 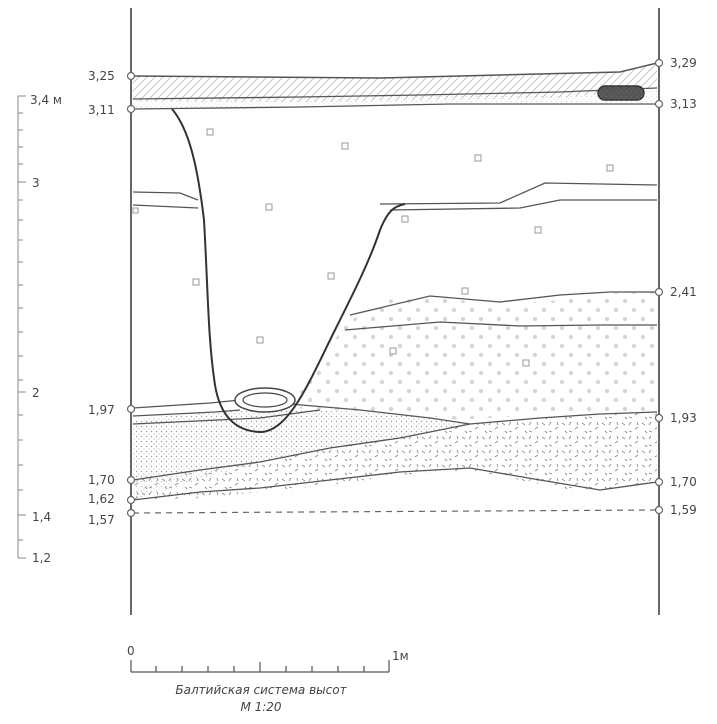 I want to click on vessel-find, so click(x=265, y=400).